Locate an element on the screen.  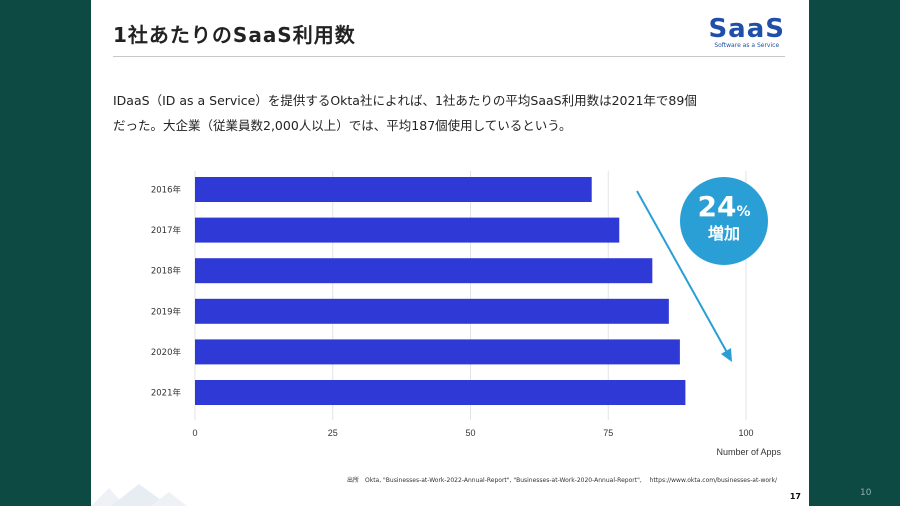
y-category-label-5: 2021年 is located at coordinates (166, 393).